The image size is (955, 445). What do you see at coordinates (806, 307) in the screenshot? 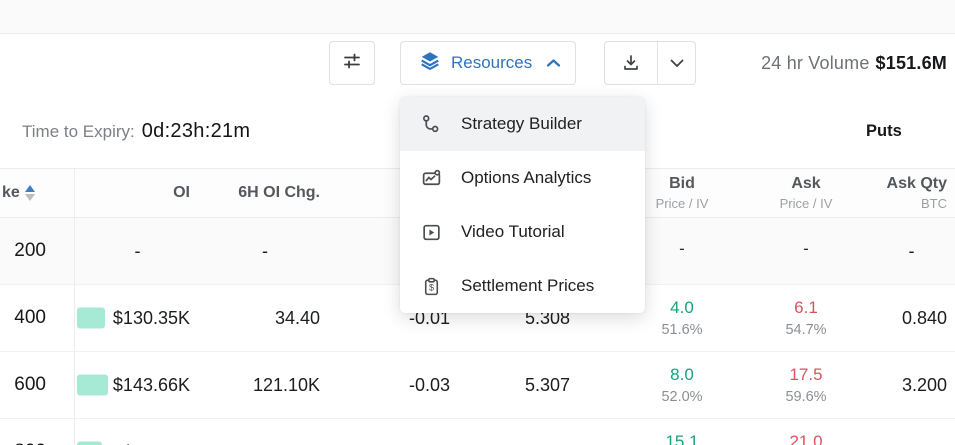
I see `ask-price: 6.1` at bounding box center [806, 307].